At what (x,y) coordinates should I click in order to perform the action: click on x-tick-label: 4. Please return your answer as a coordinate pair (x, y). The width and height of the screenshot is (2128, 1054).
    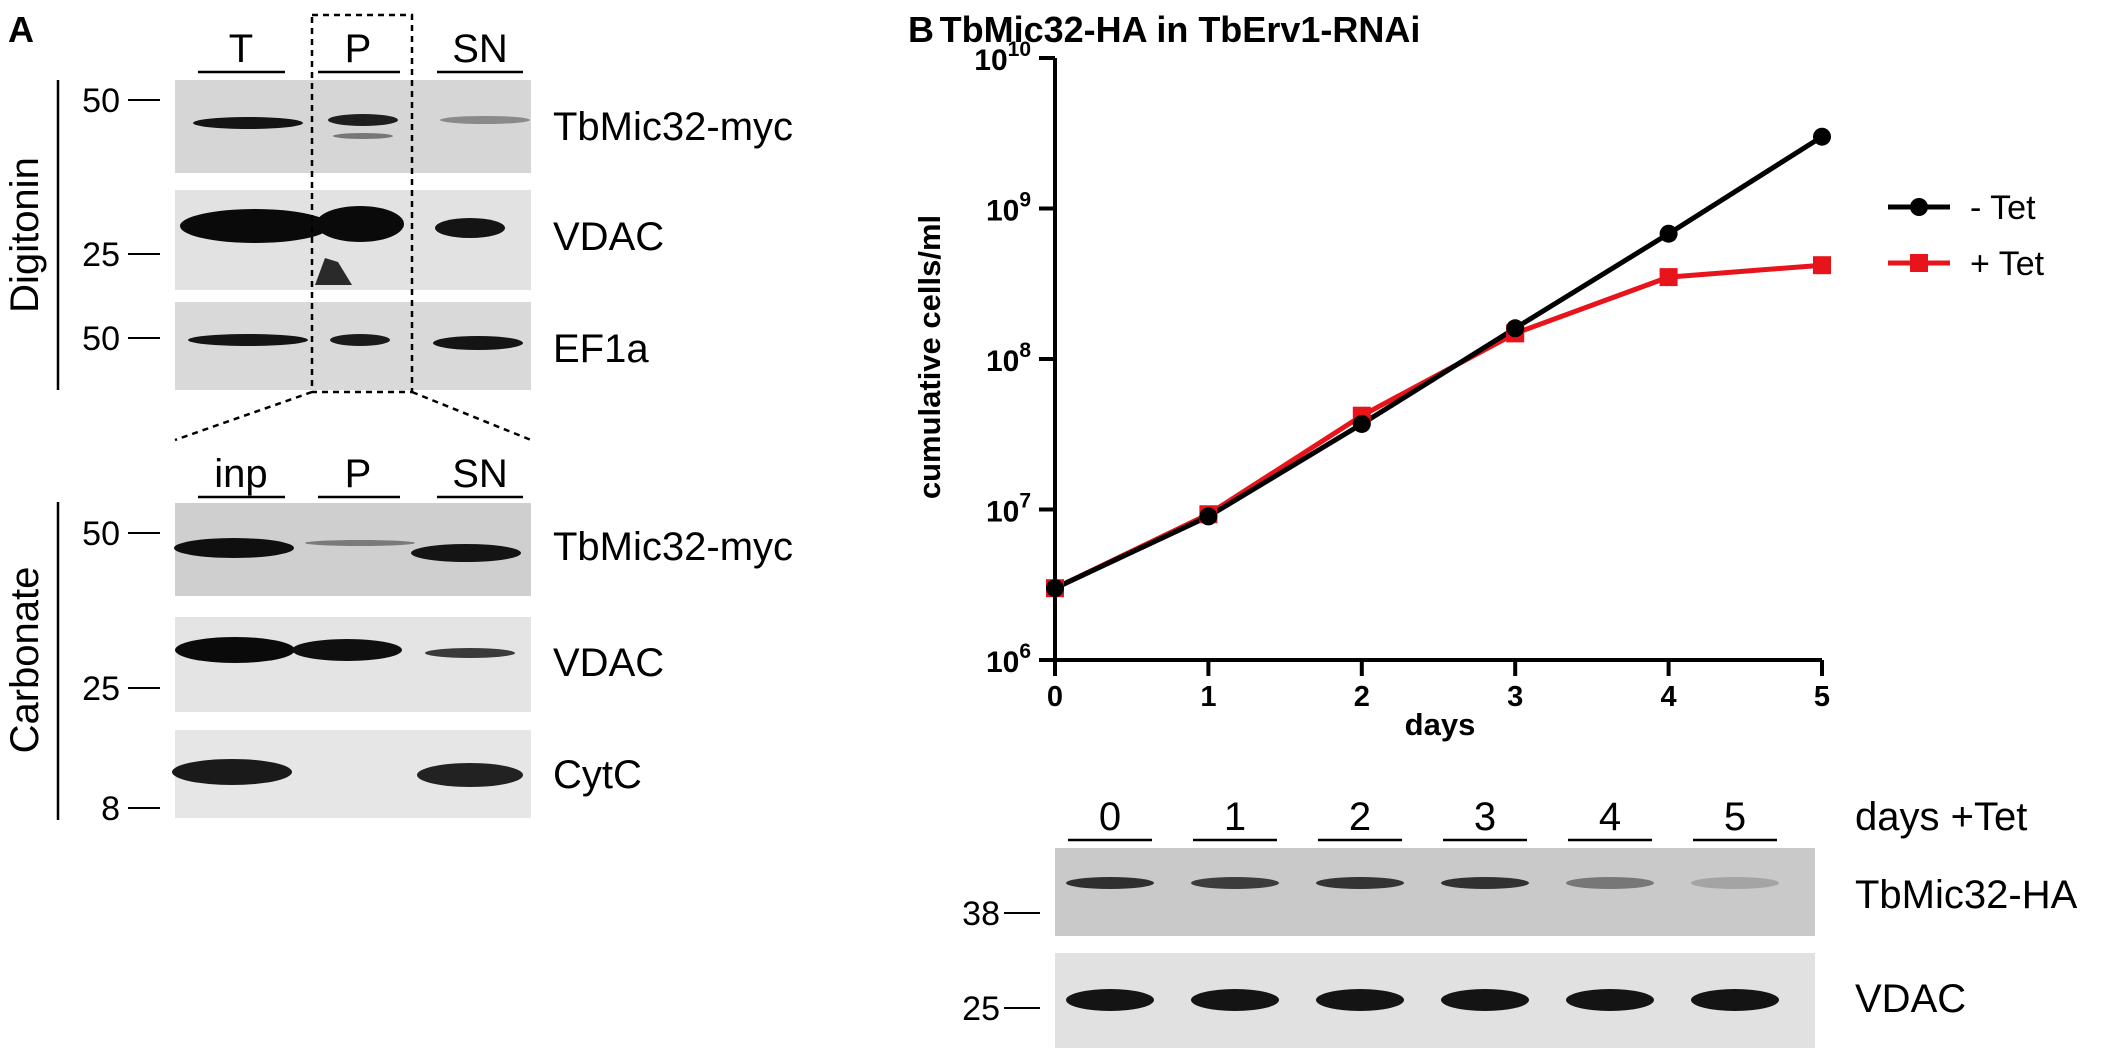
    Looking at the image, I should click on (1669, 697).